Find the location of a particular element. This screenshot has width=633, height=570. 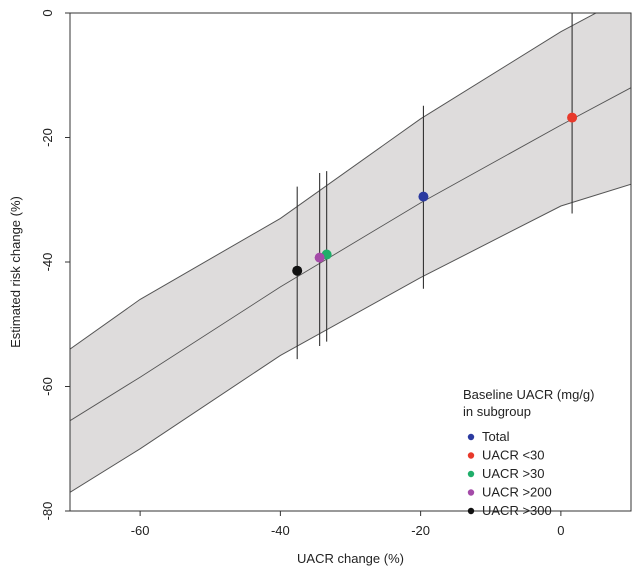

y-axis-ticks: 0 -20 -40 -60 -80 is located at coordinates (55, 264).